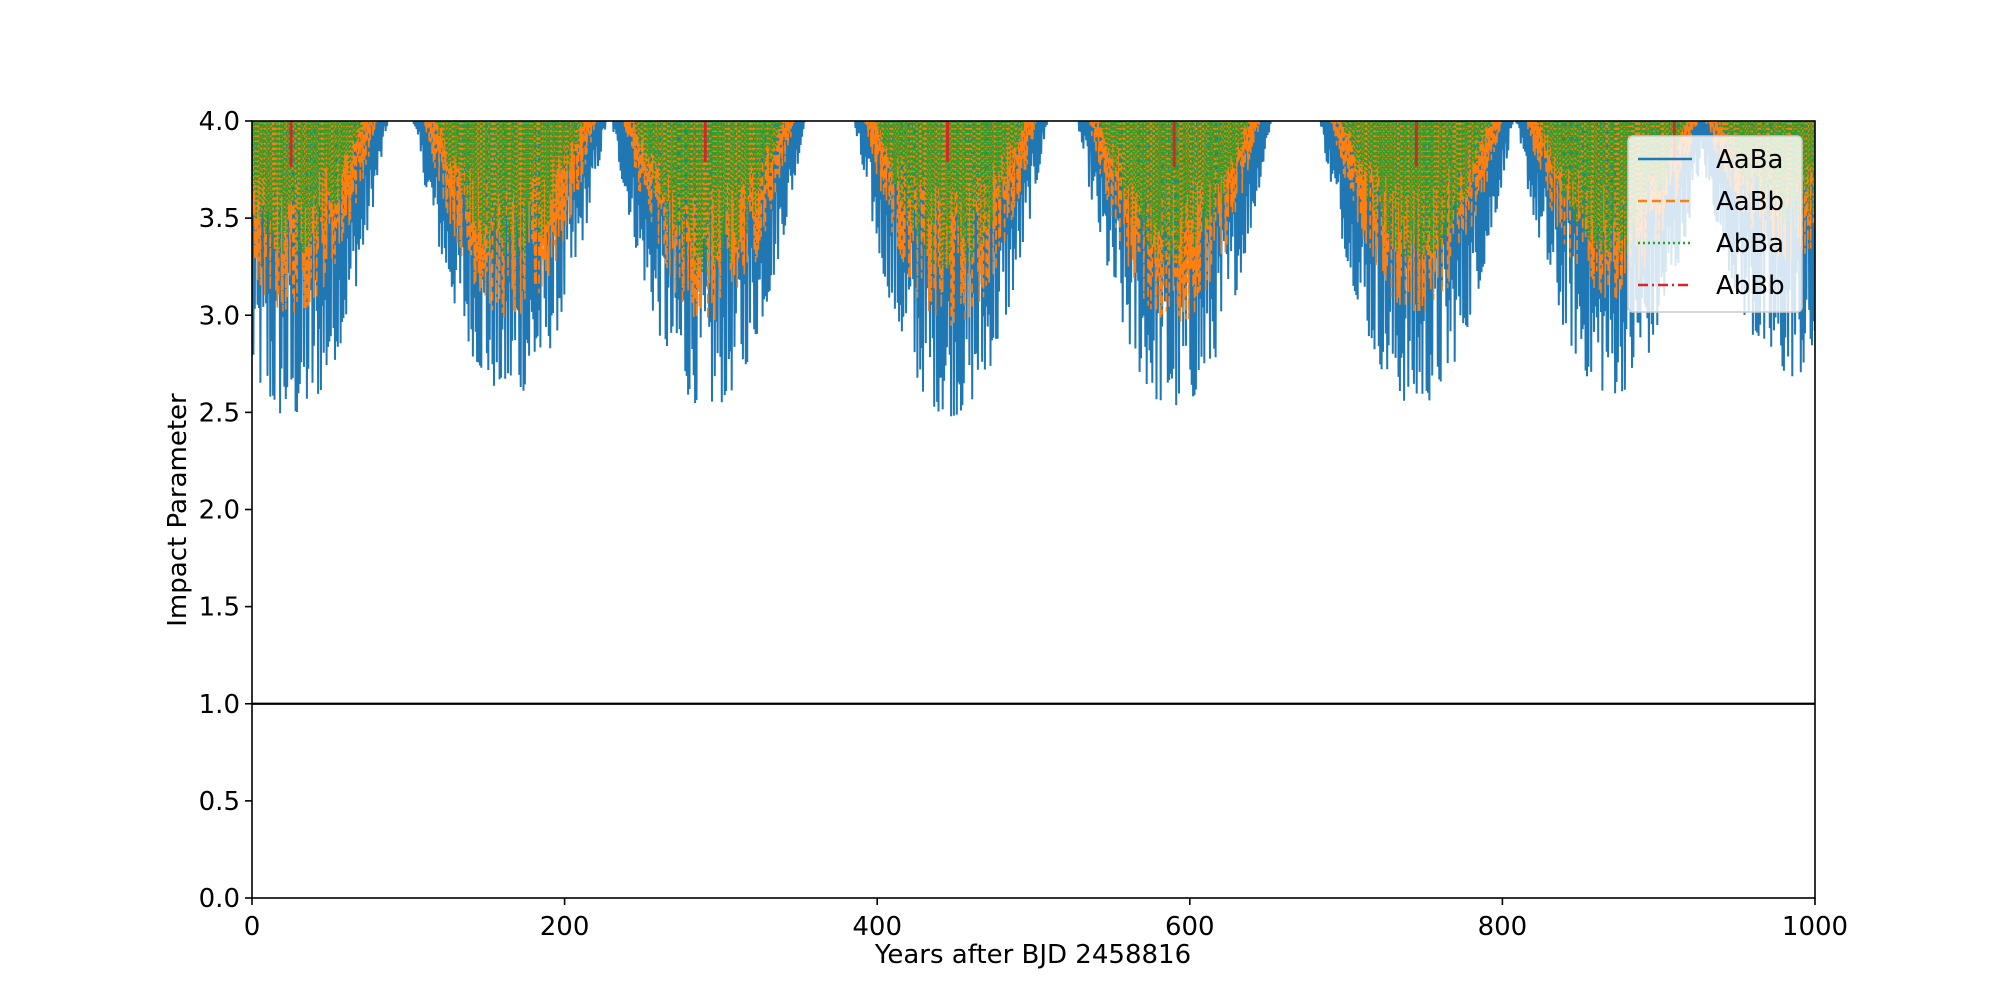  Describe the element at coordinates (252, 927) in the screenshot. I see `x-tick-label: 0` at that location.